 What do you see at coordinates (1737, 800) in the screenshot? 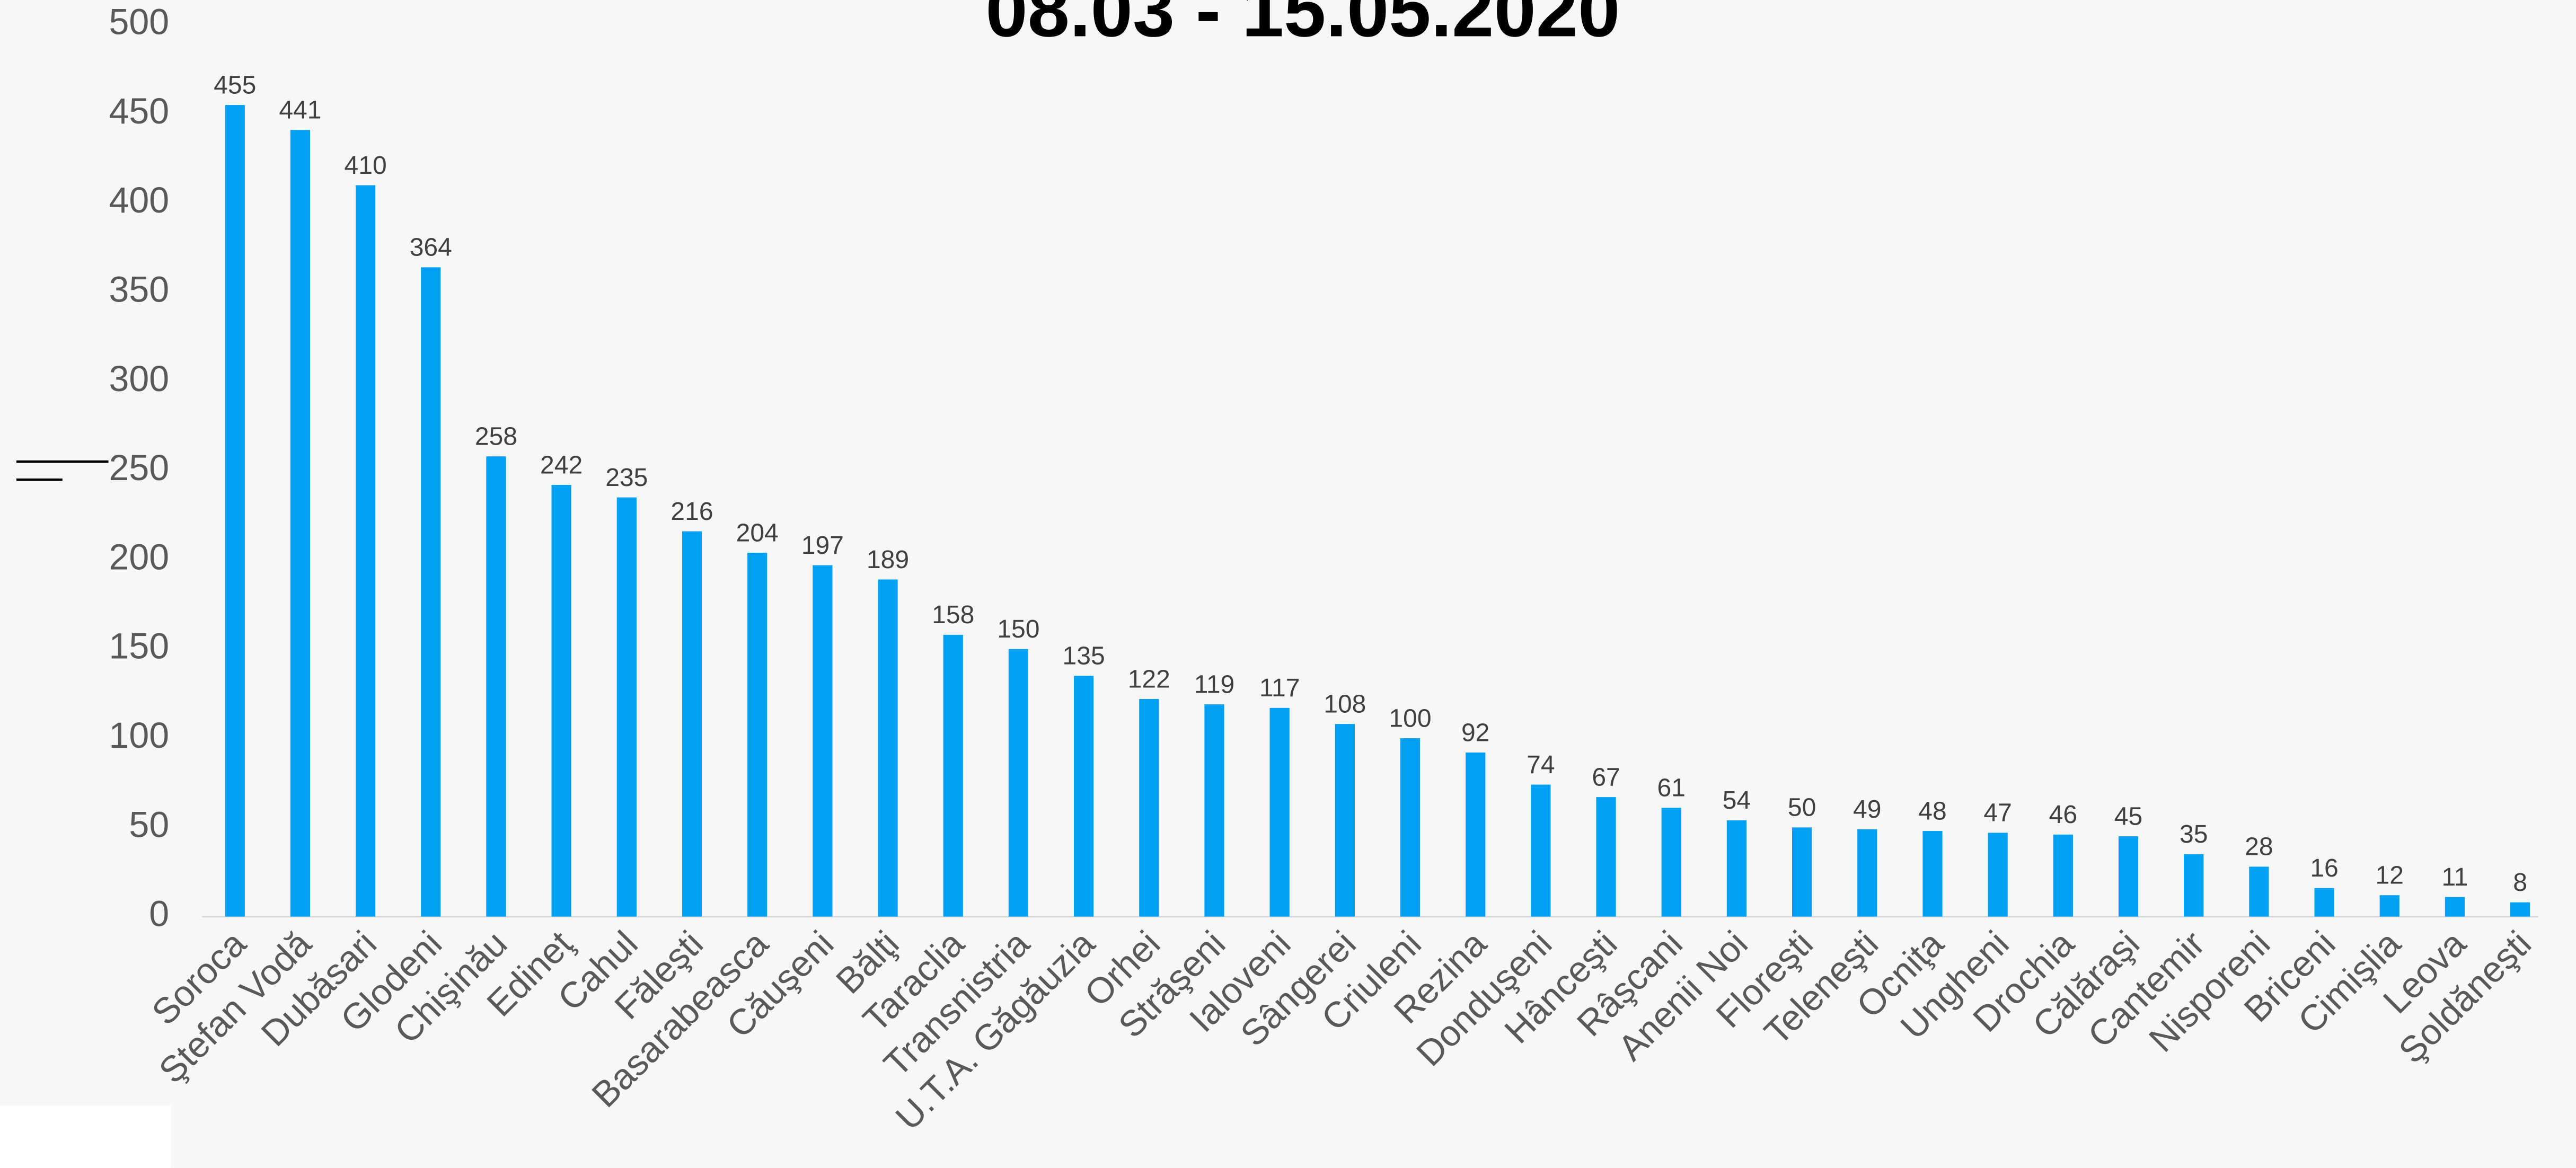
I see `data-label: 54` at bounding box center [1737, 800].